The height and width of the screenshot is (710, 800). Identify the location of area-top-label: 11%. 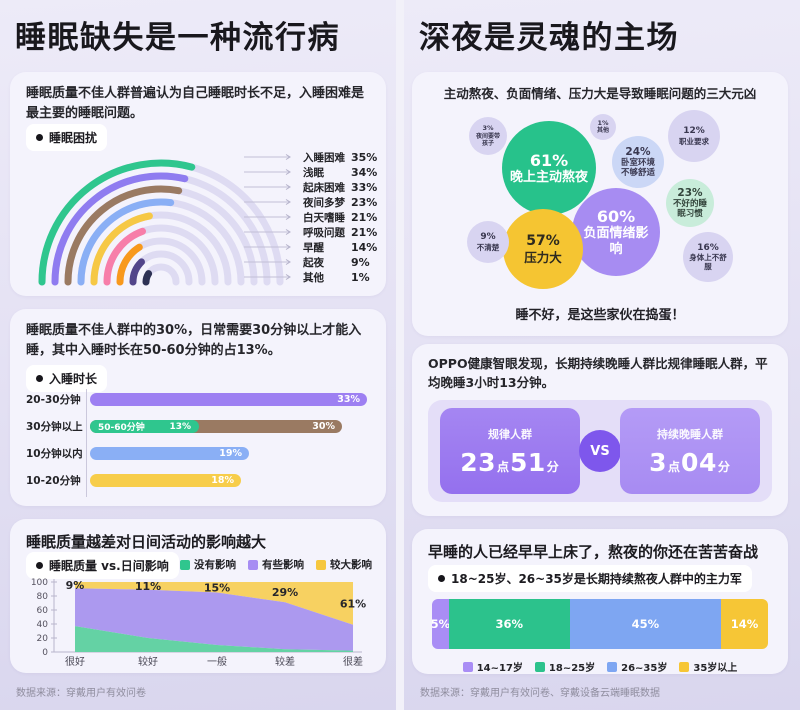
(148, 586).